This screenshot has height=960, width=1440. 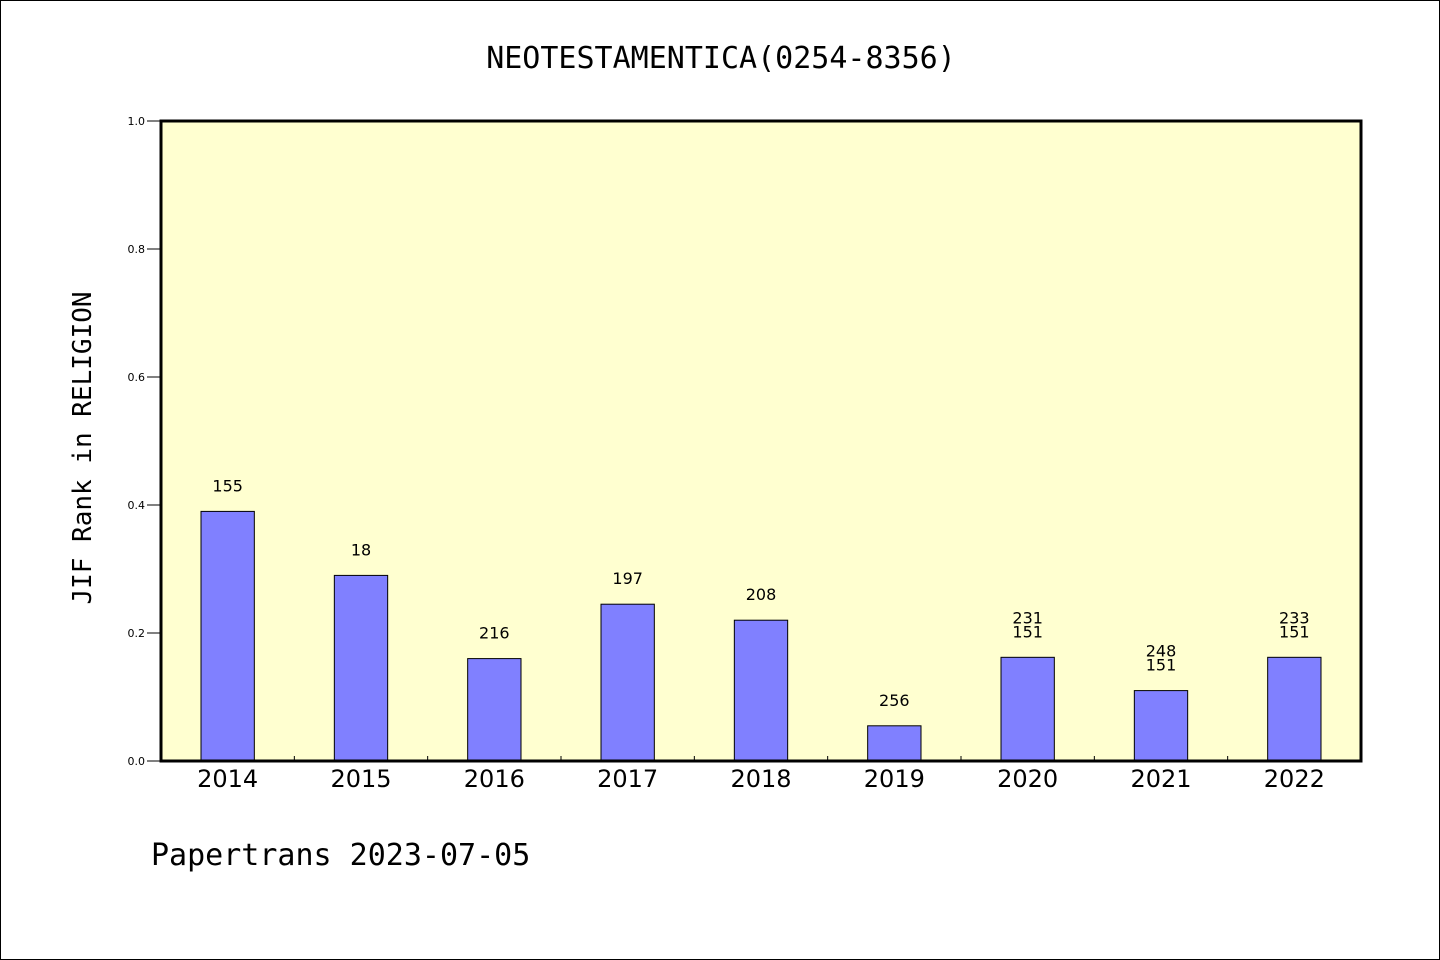 What do you see at coordinates (1161, 651) in the screenshot?
I see `bar-label-2021-1: 248` at bounding box center [1161, 651].